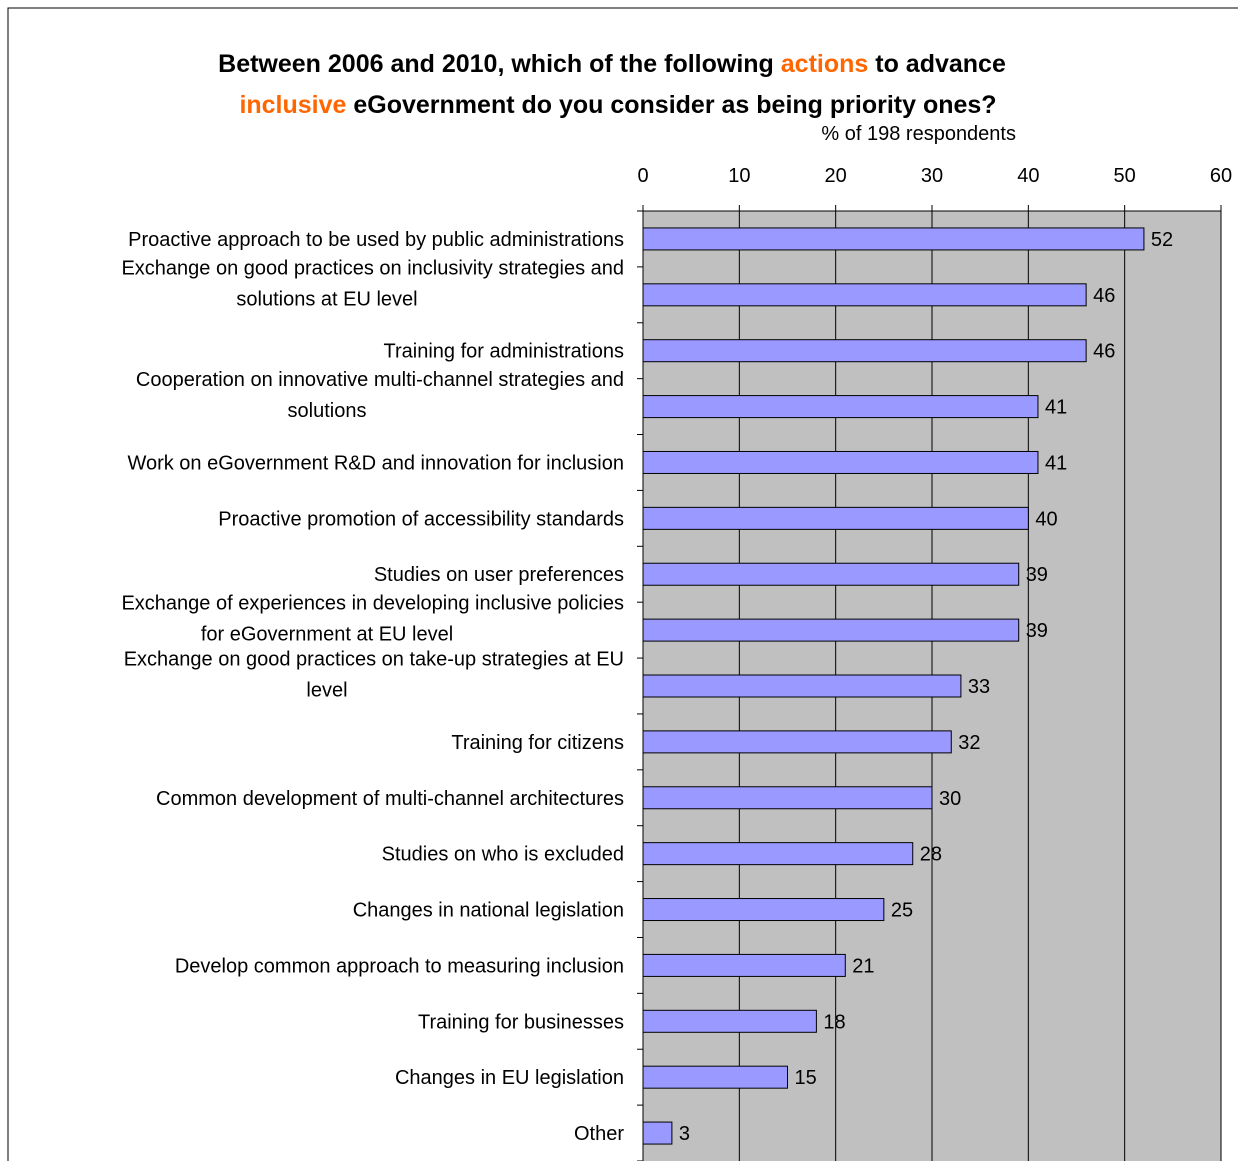  I want to click on x-tick-label: 60, so click(1221, 176).